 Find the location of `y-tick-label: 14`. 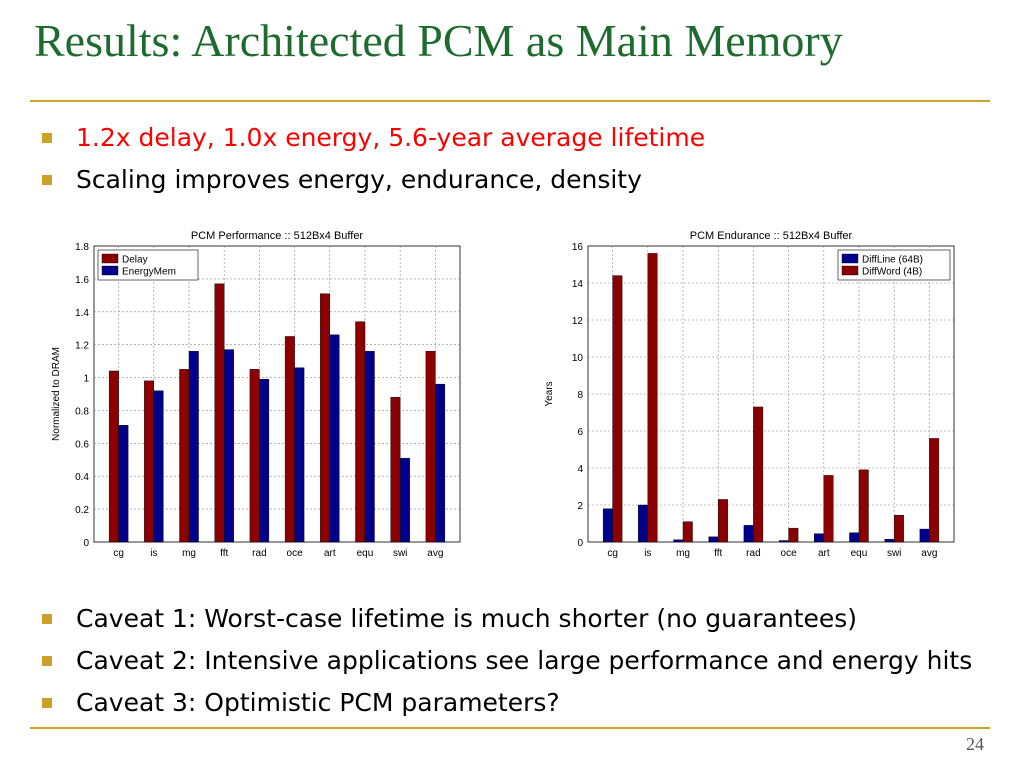

y-tick-label: 14 is located at coordinates (578, 284).